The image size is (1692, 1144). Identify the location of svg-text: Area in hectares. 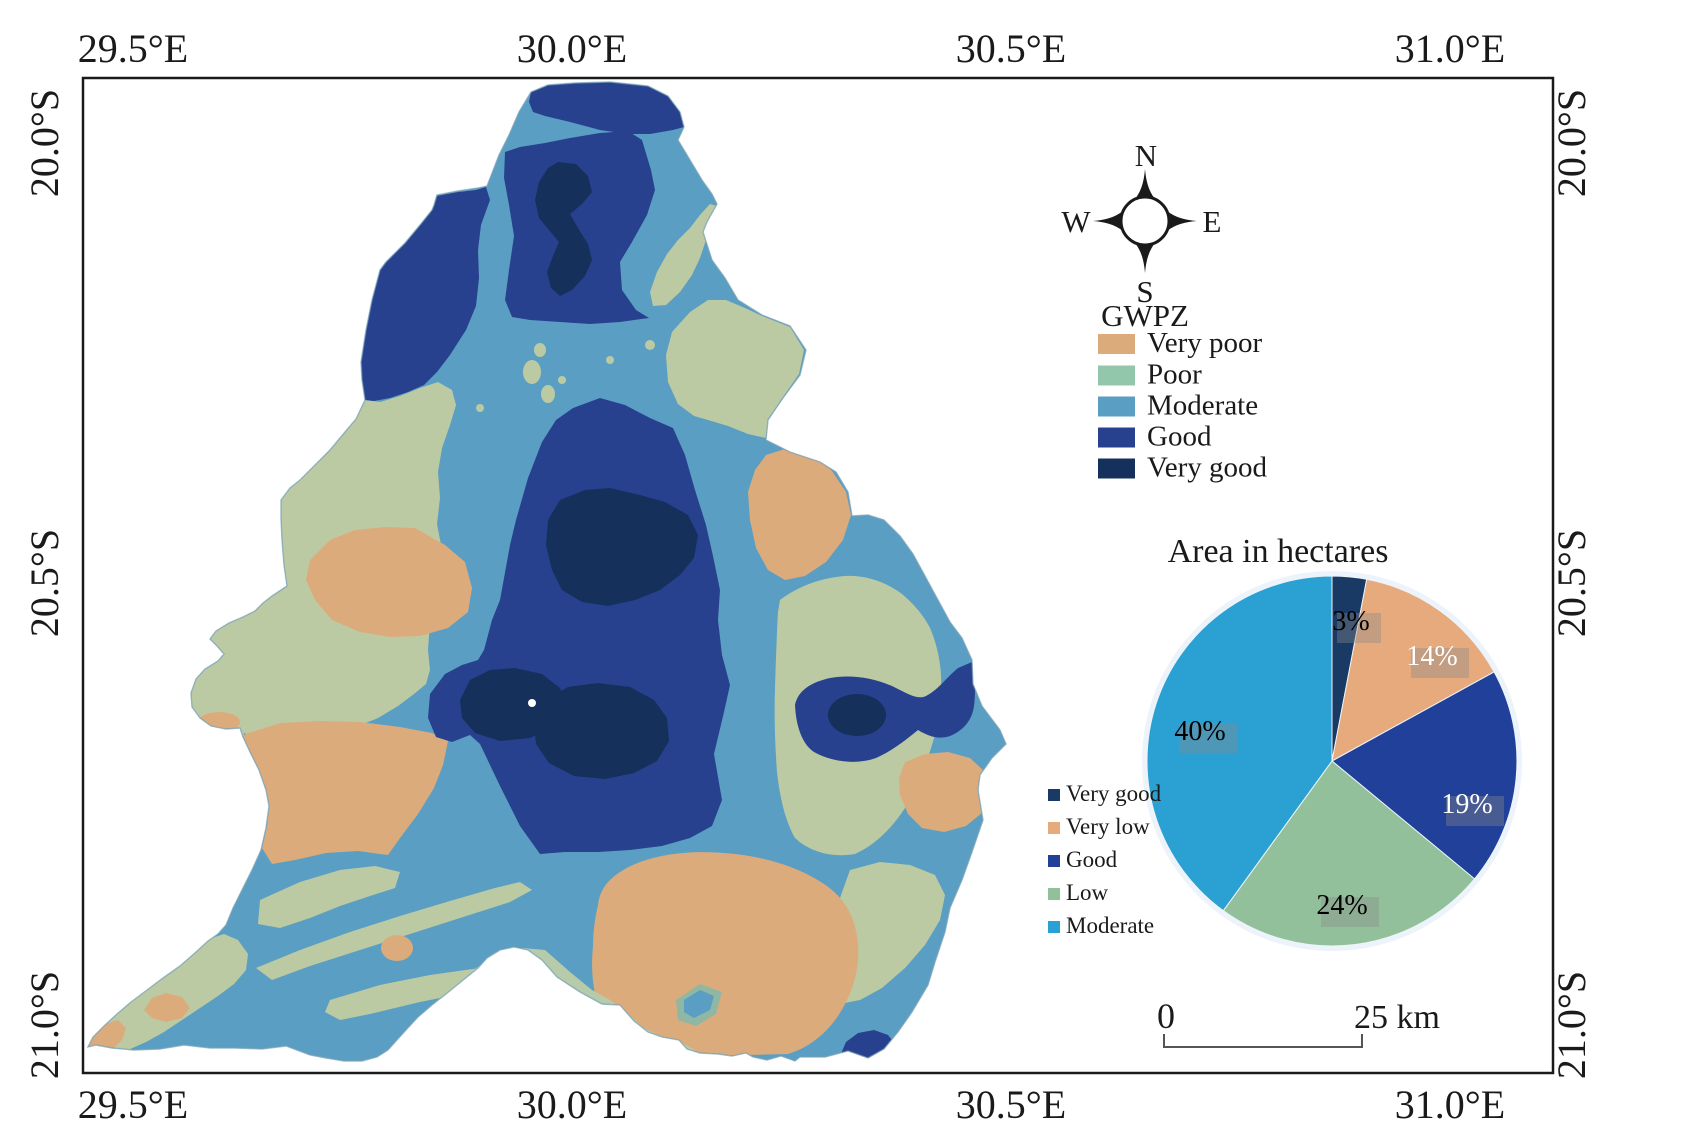
(1278, 551).